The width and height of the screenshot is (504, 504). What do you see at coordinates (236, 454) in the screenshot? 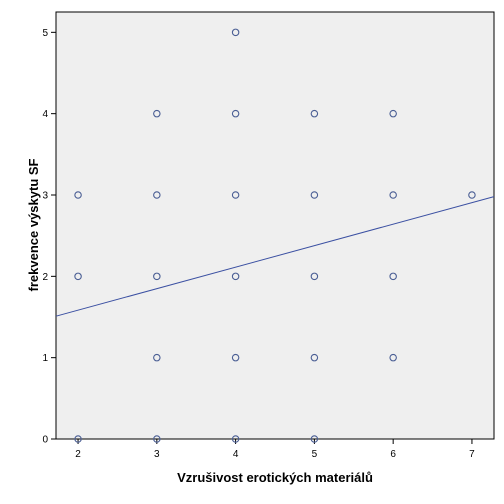
I see `x-tick-label: 4` at bounding box center [236, 454].